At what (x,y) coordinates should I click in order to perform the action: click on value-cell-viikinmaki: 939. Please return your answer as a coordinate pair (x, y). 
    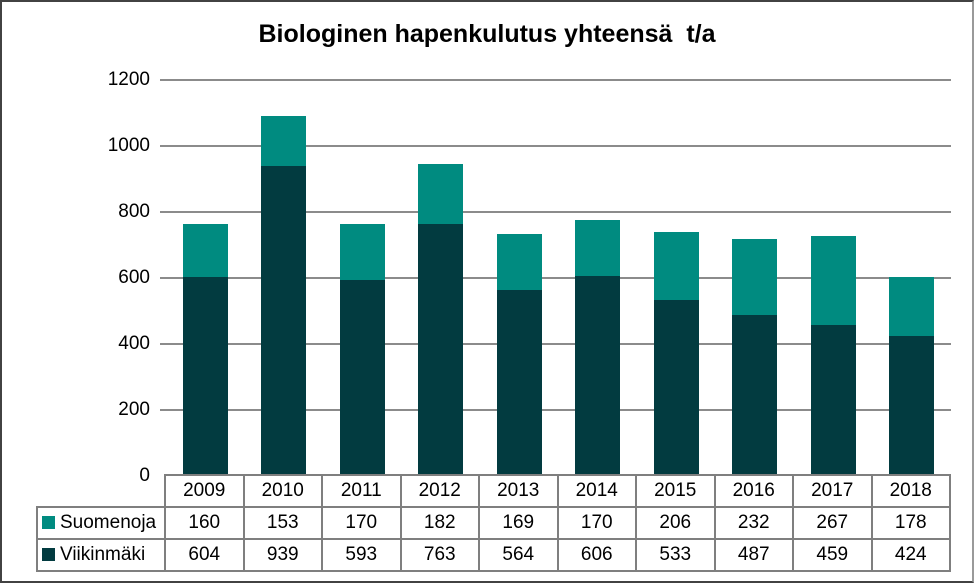
    Looking at the image, I should click on (282, 555).